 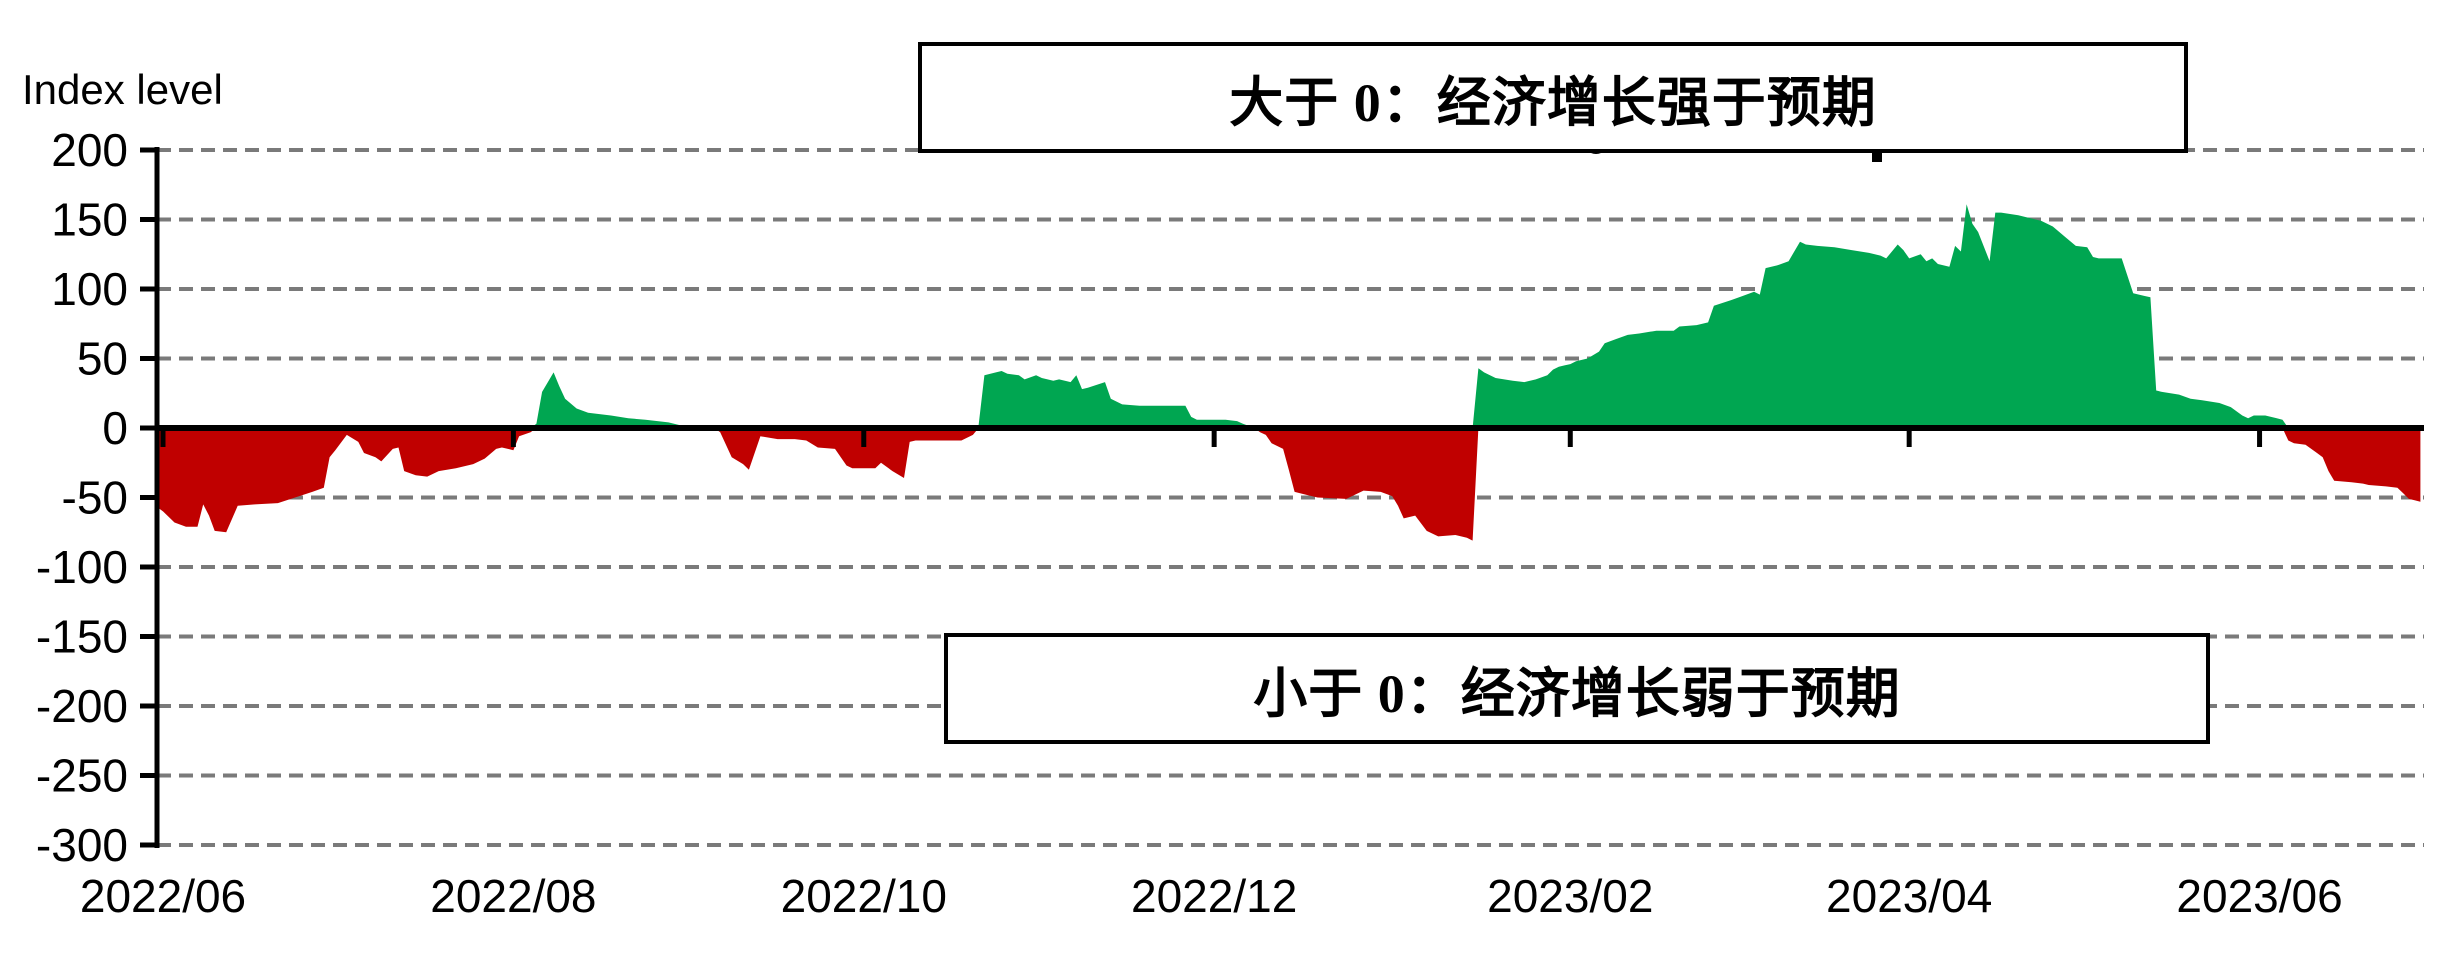 What do you see at coordinates (89, 289) in the screenshot?
I see `svg-text: 100` at bounding box center [89, 289].